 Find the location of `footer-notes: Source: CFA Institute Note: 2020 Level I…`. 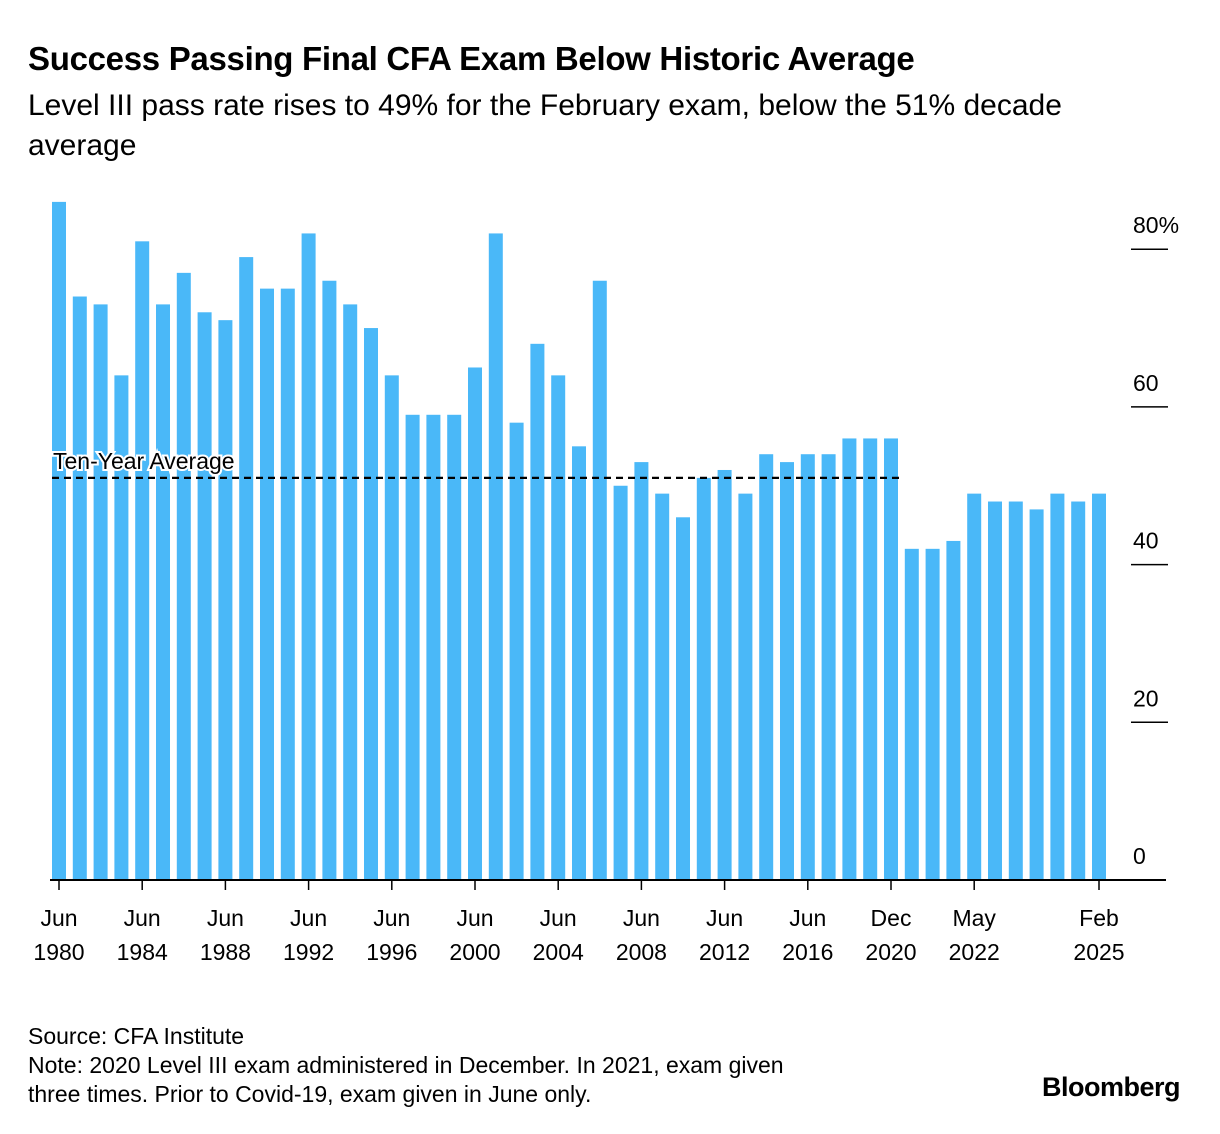

footer-notes: Source: CFA Institute Note: 2020 Level I… is located at coordinates (406, 1065).